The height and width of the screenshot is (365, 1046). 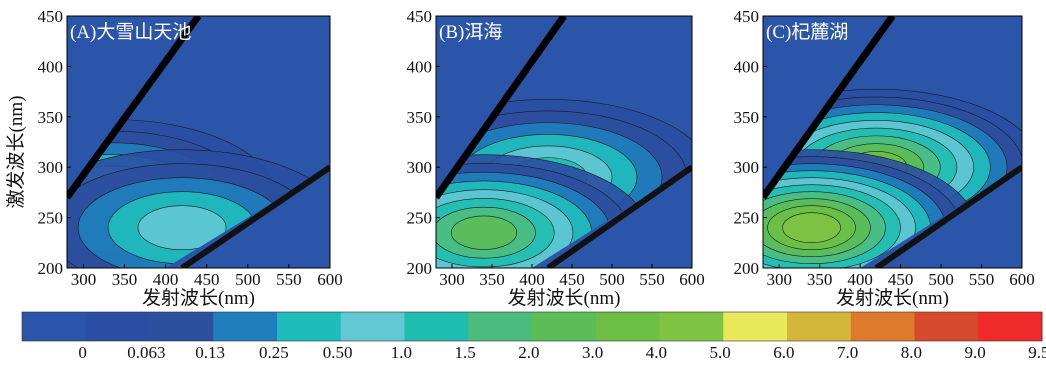 What do you see at coordinates (719, 352) in the screenshot?
I see `colorbar-label: 5.0` at bounding box center [719, 352].